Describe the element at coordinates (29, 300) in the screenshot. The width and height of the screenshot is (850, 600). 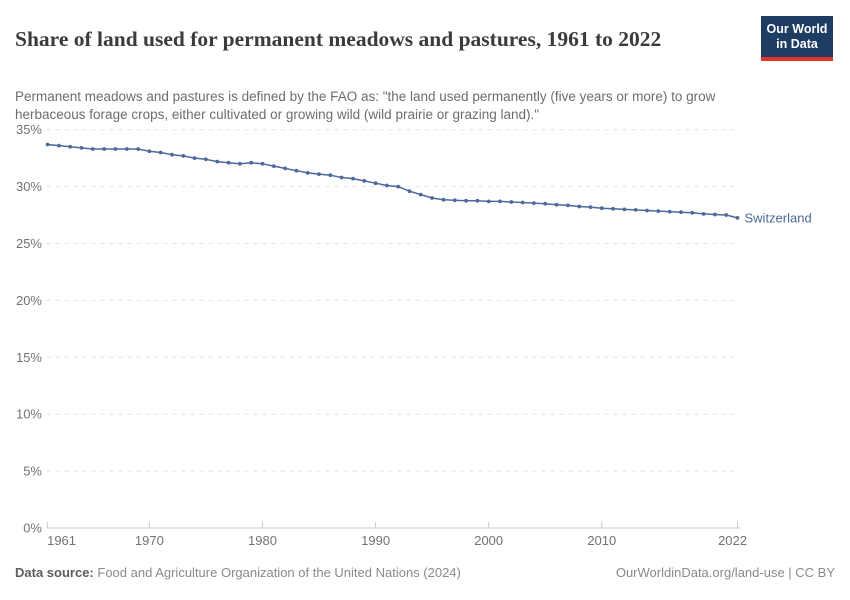
I see `y-axis-label: 20%` at that location.